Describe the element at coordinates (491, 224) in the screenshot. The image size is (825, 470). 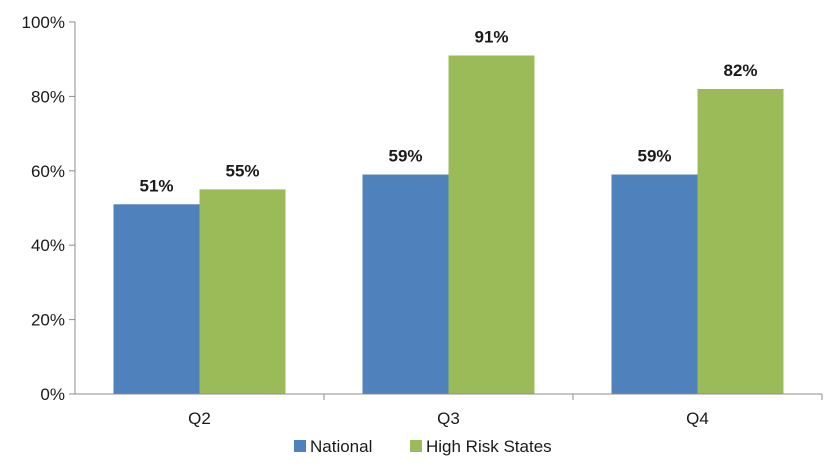
I see `bar-high-risk-states-q3` at that location.